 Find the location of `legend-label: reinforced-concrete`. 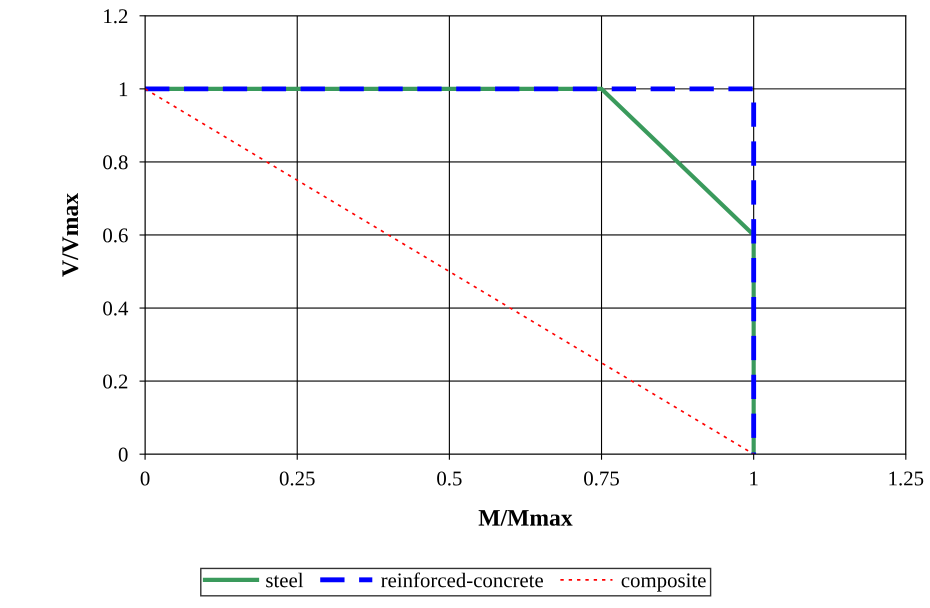

legend-label: reinforced-concrete is located at coordinates (462, 580).